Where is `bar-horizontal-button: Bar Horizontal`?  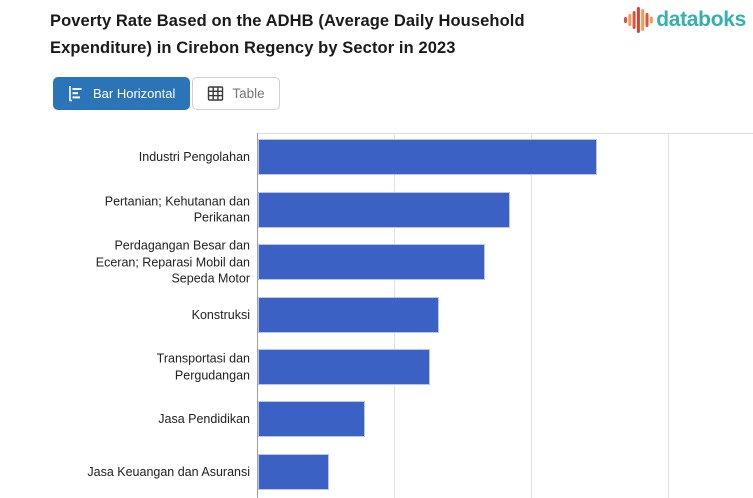
bar-horizontal-button: Bar Horizontal is located at coordinates (122, 93).